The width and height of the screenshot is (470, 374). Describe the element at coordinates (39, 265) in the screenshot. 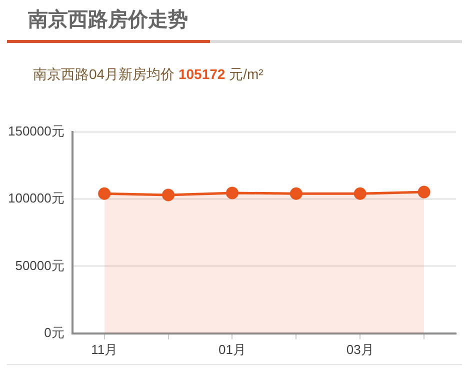

I see `y-tick-label: 50000元` at that location.